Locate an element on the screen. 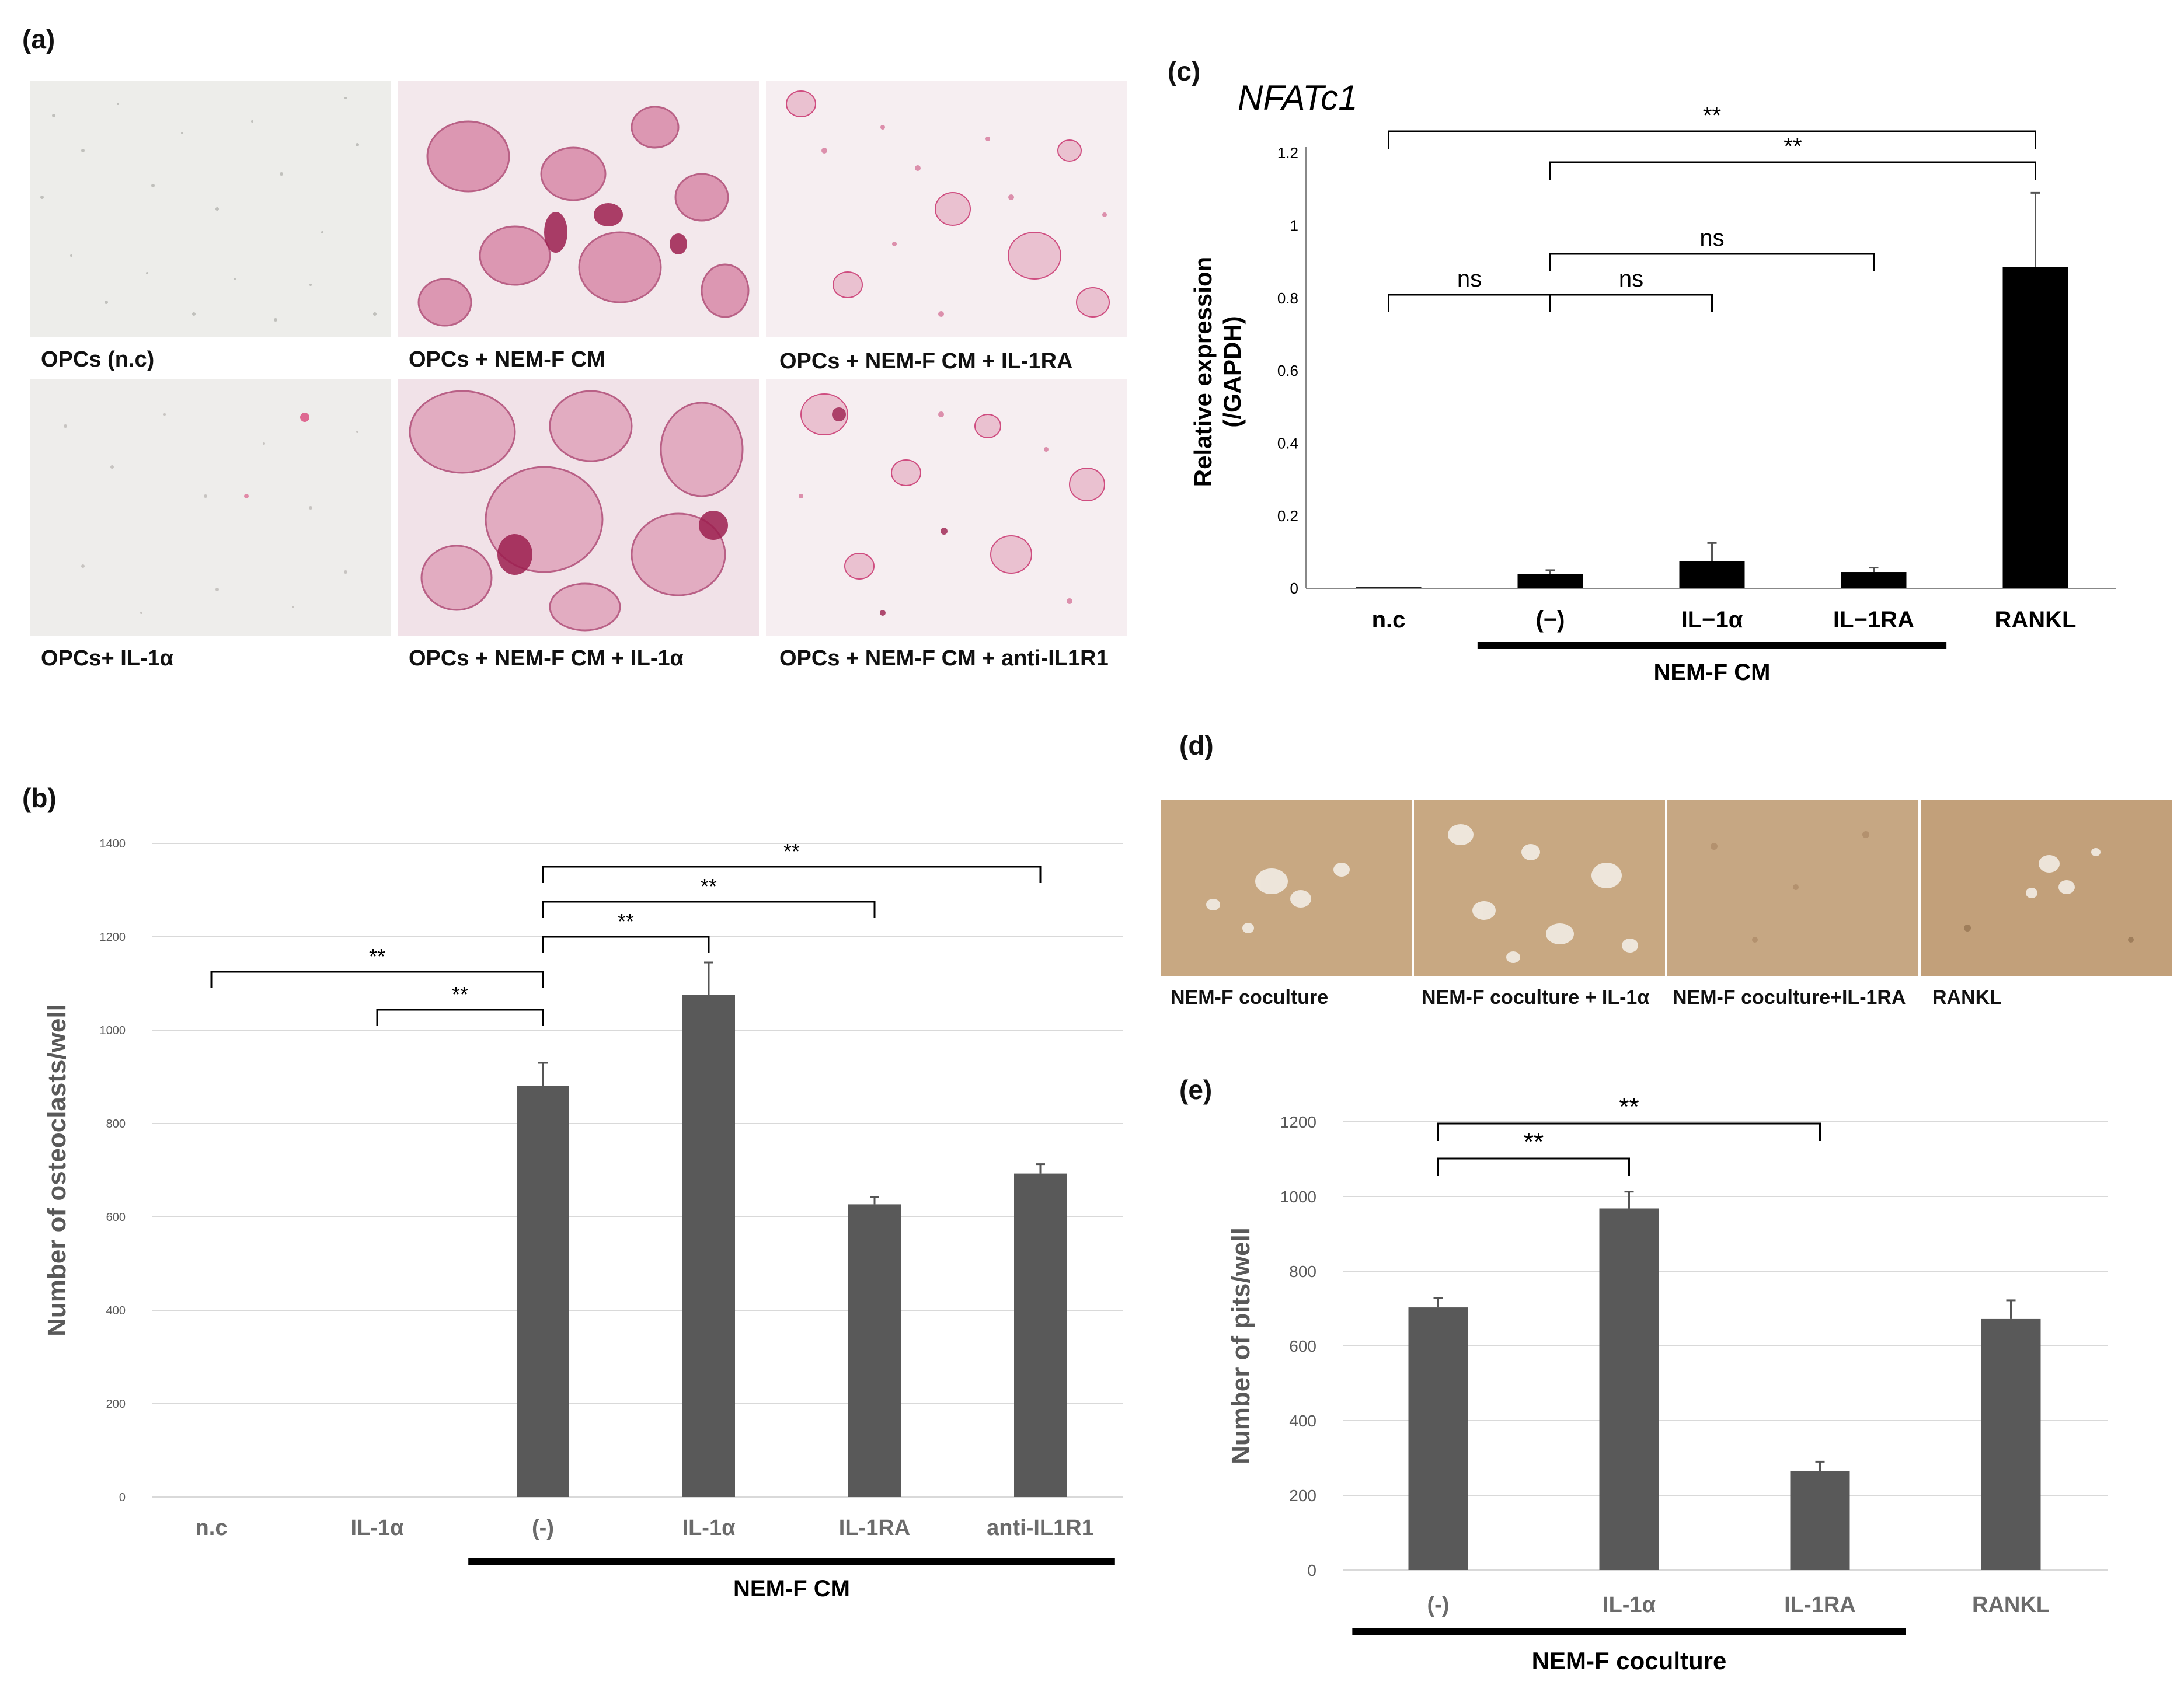 This screenshot has width=2184, height=1685. caption-rankl: RANKL is located at coordinates (1967, 998).